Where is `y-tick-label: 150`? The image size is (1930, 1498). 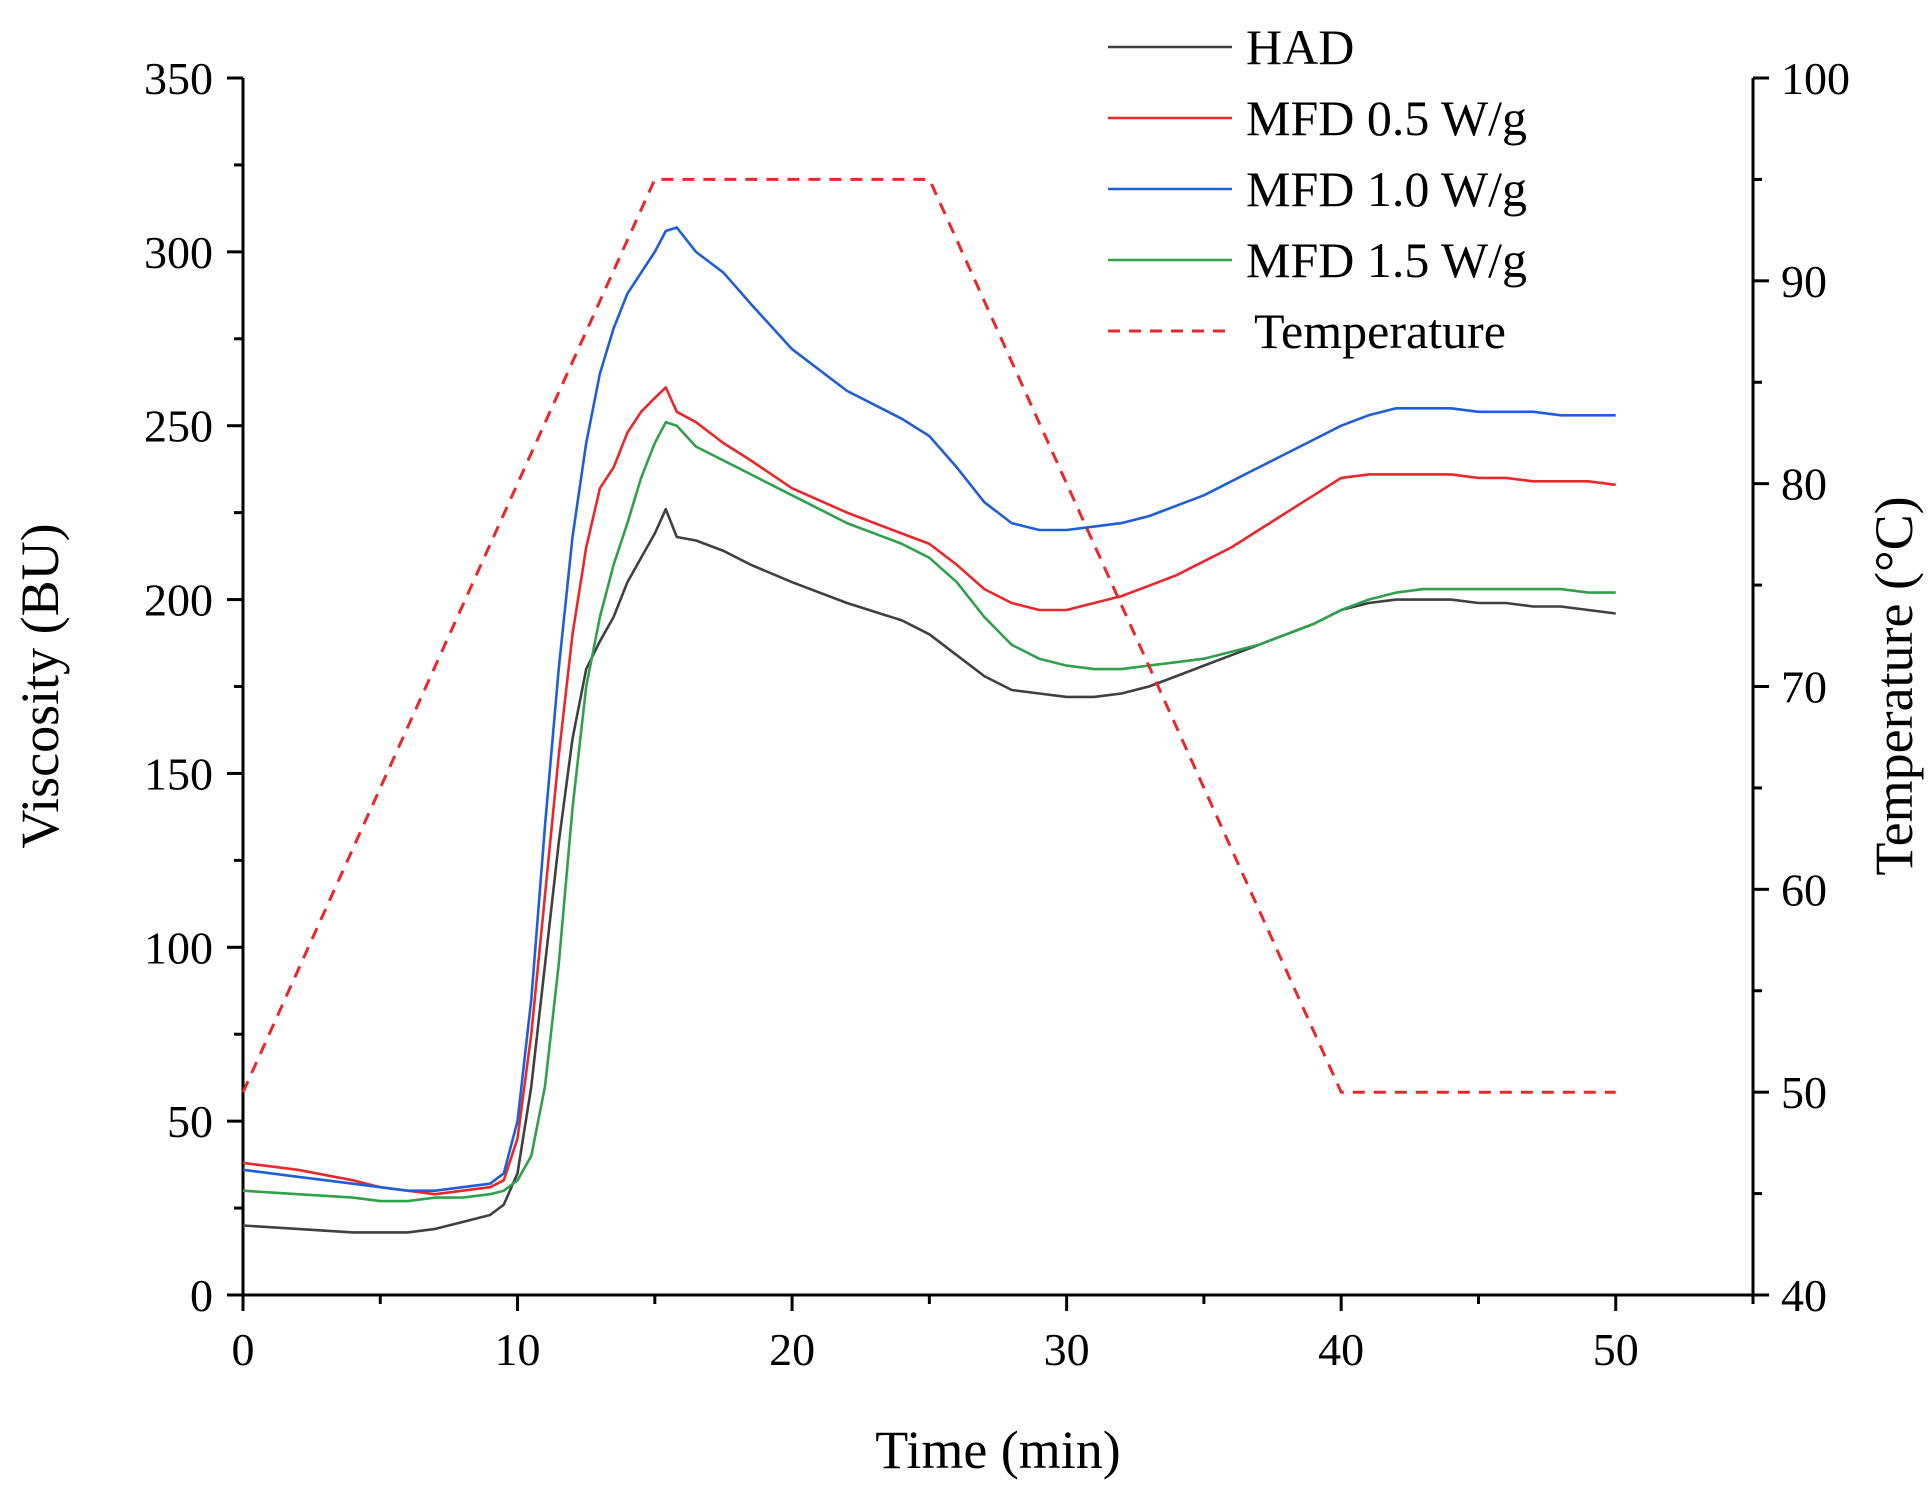
y-tick-label: 150 is located at coordinates (178, 773).